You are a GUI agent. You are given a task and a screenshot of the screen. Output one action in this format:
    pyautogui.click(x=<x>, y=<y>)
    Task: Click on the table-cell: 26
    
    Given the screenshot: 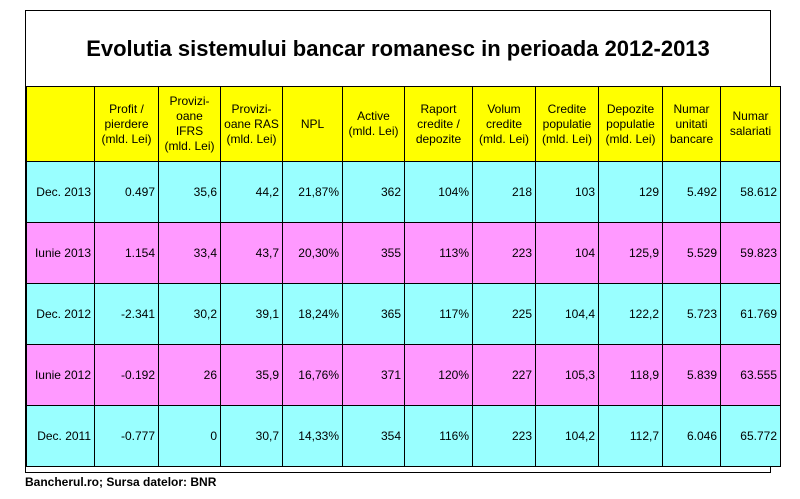 What is the action you would take?
    pyautogui.click(x=189, y=375)
    